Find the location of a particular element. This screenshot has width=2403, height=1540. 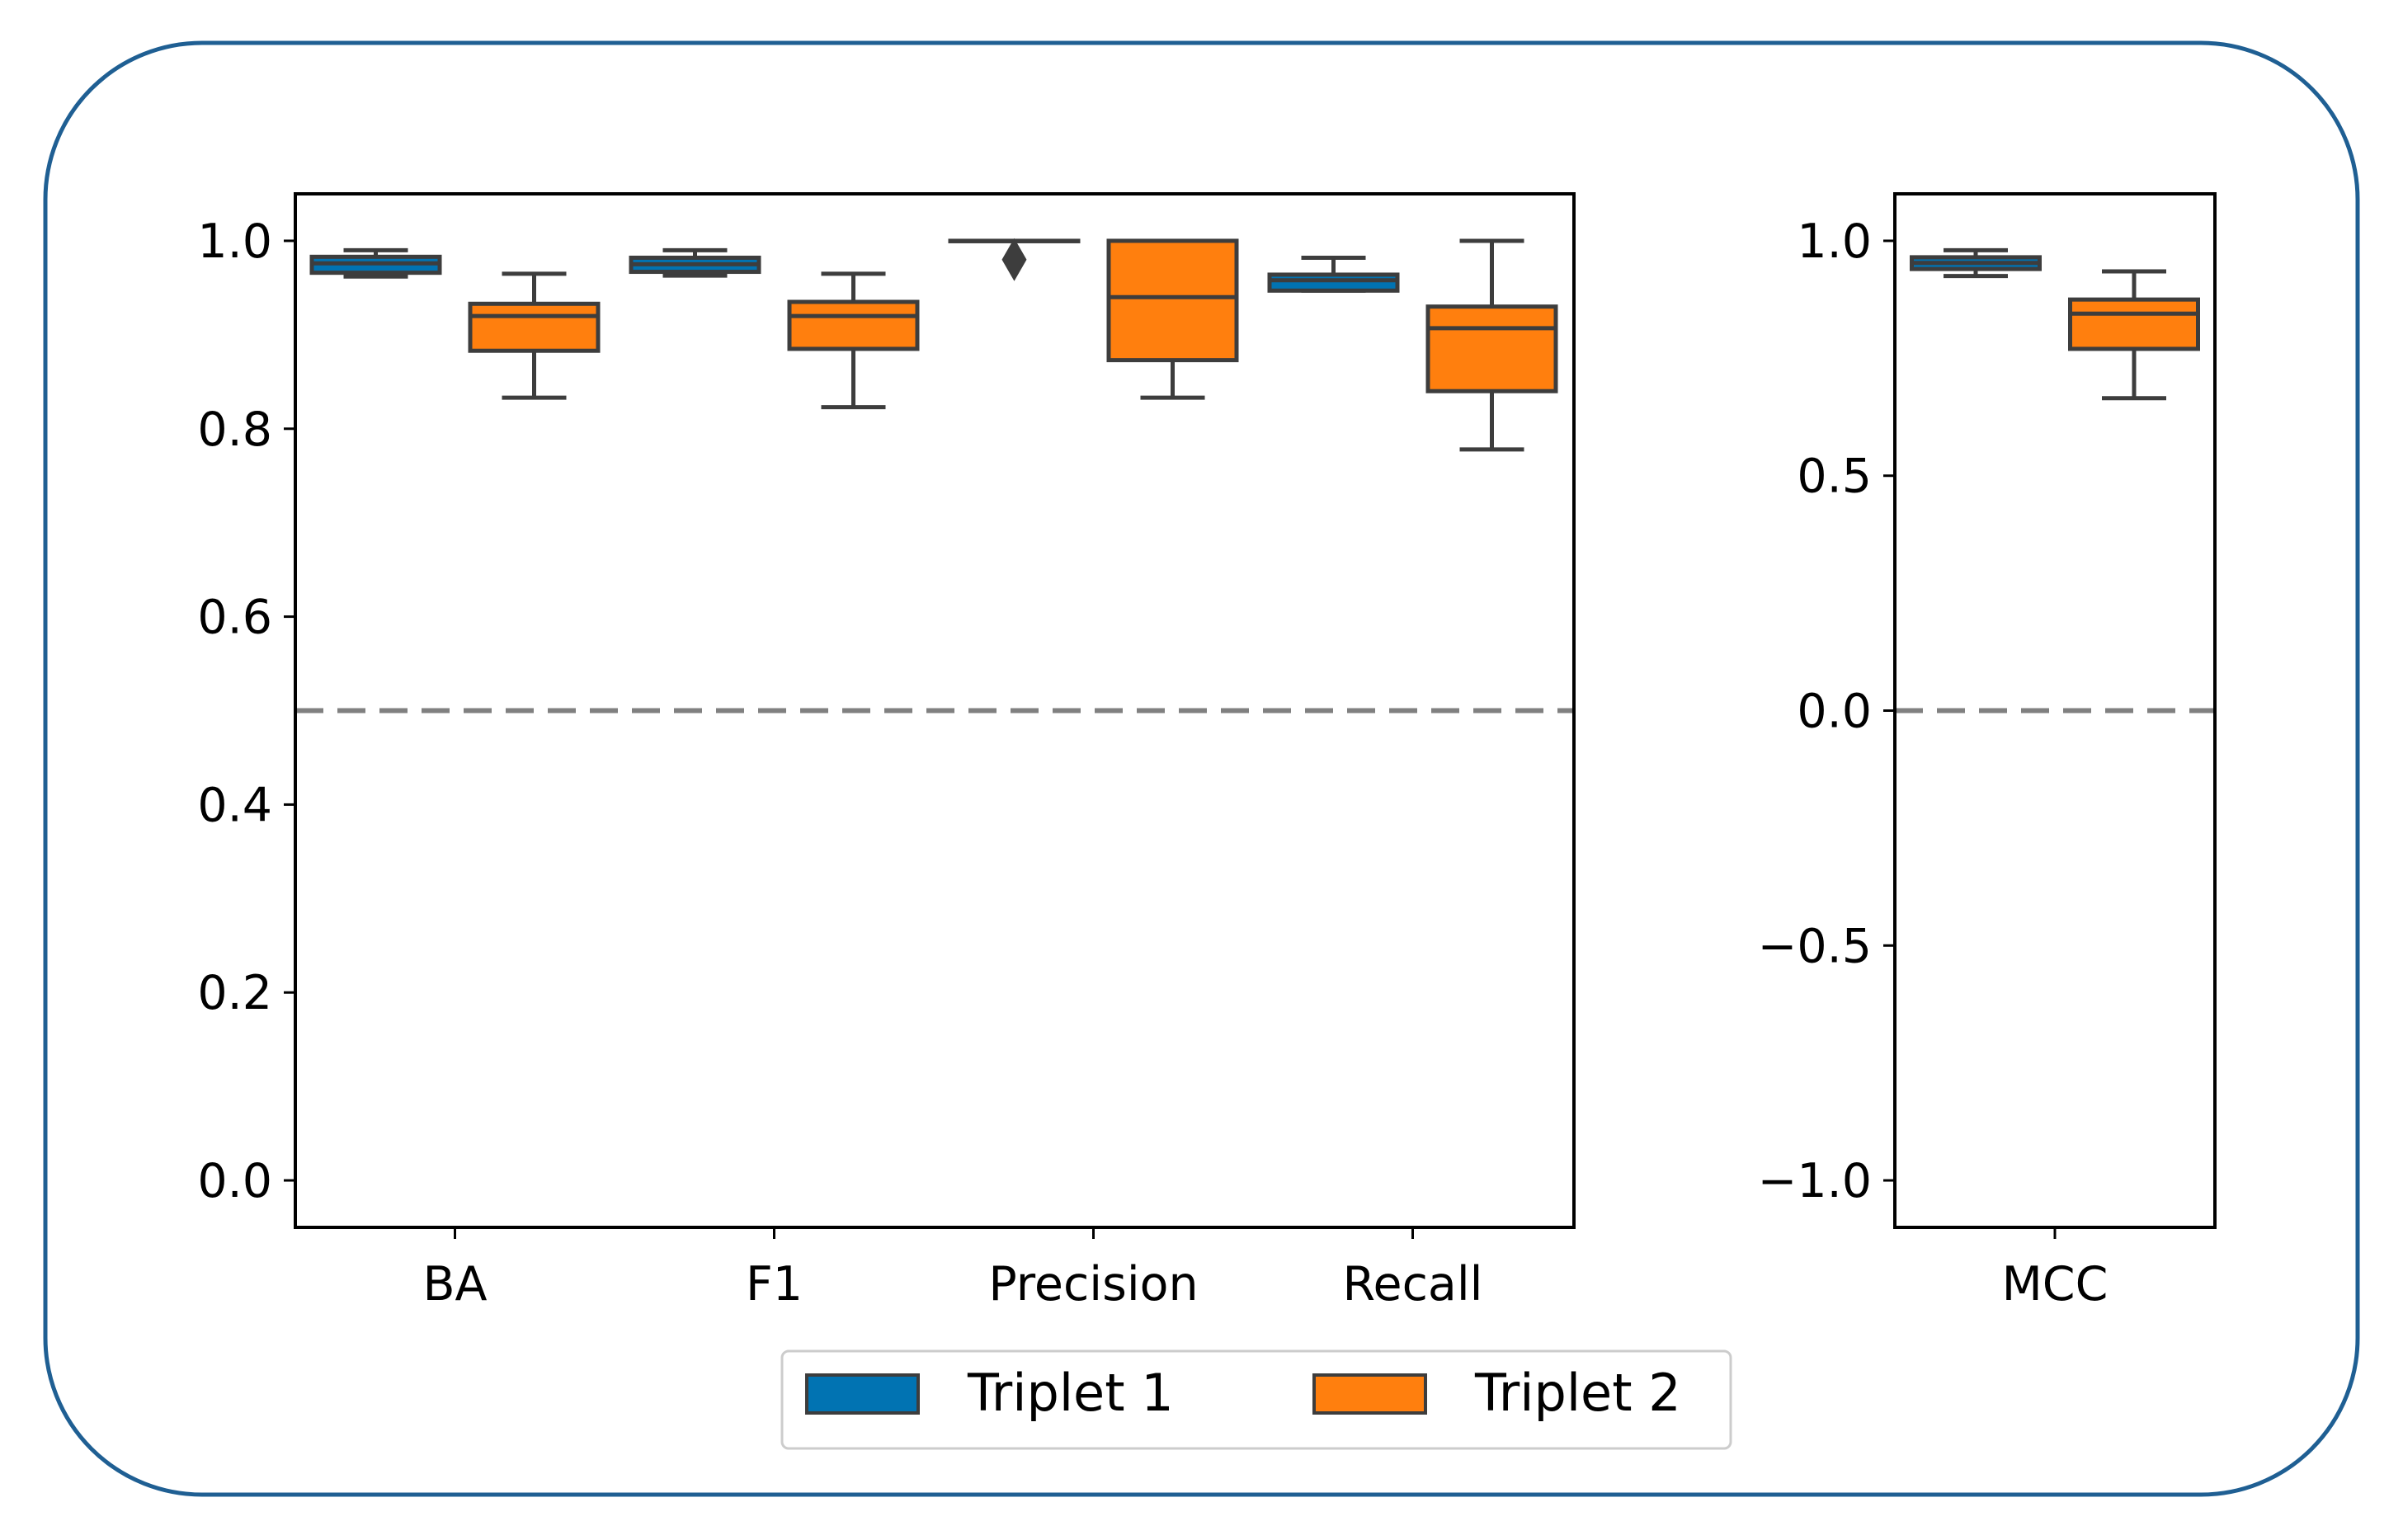

legend-item-triplet-1: Triplet 1 is located at coordinates (989, 1393).